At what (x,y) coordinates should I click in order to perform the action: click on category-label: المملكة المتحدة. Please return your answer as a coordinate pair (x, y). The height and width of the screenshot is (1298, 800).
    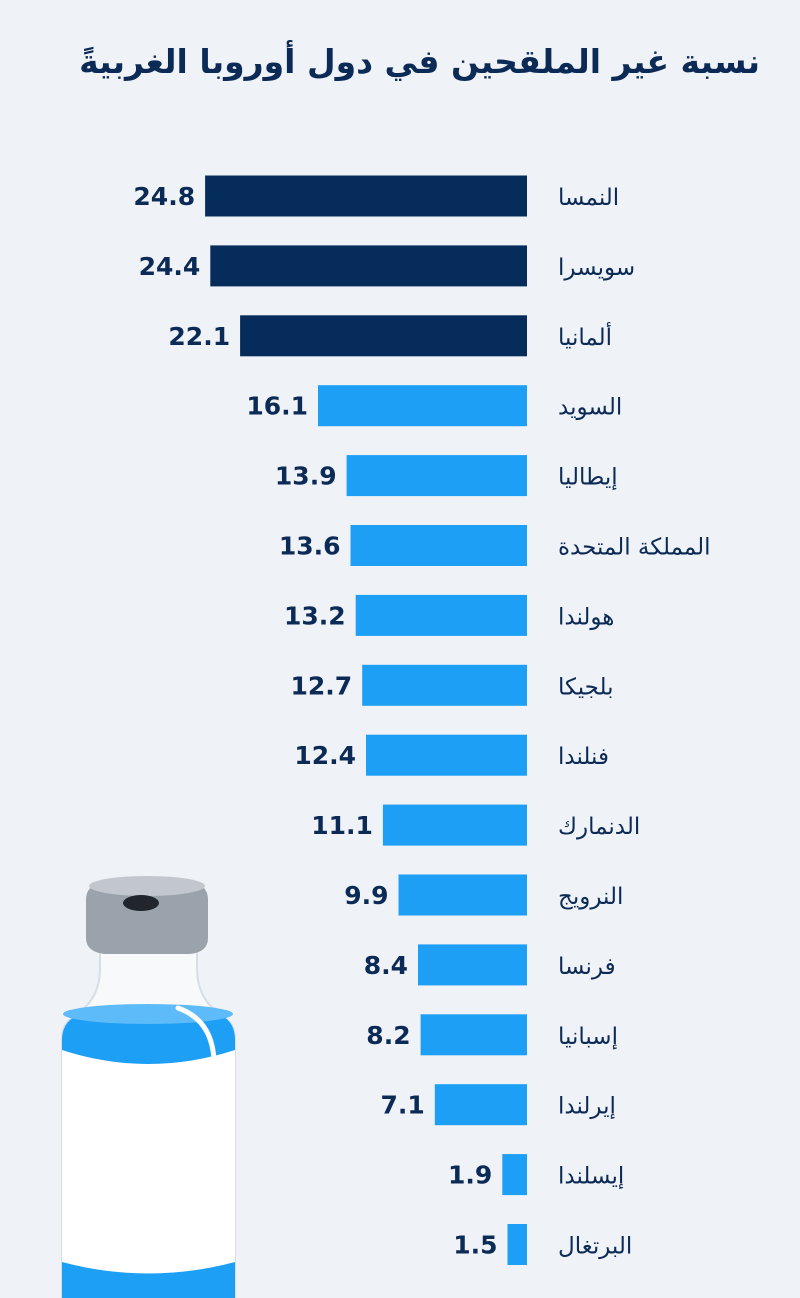
    Looking at the image, I should click on (634, 548).